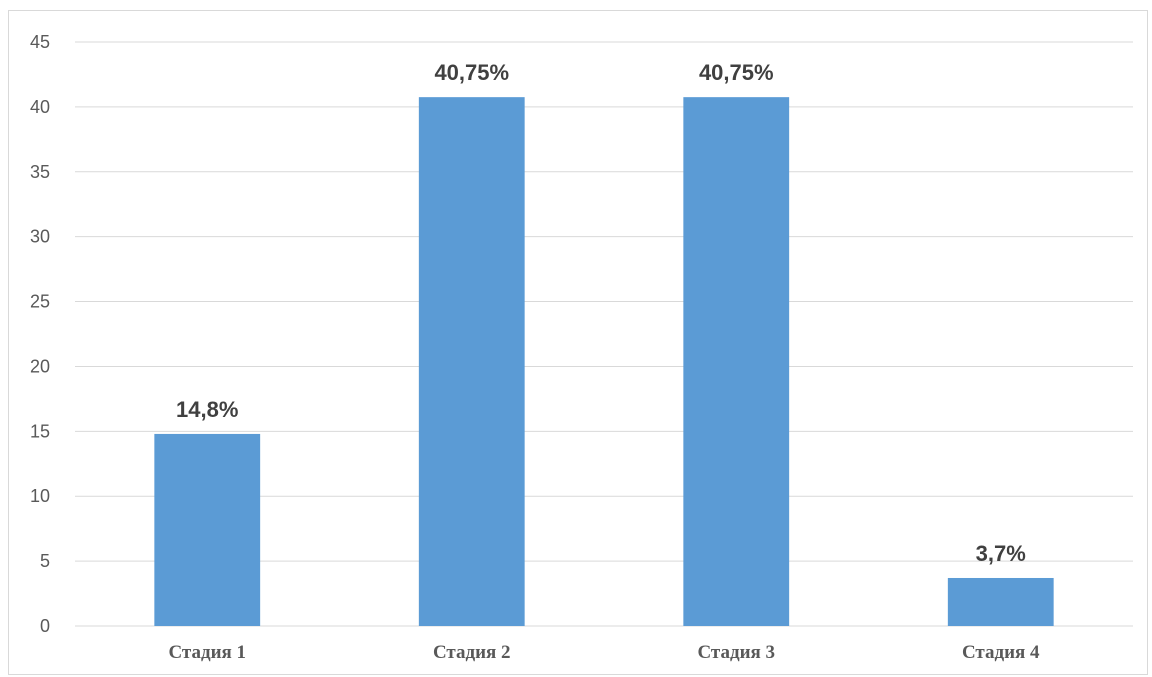 Image resolution: width=1152 pixels, height=677 pixels. Describe the element at coordinates (40, 42) in the screenshot. I see `y-tick-label: 45` at that location.